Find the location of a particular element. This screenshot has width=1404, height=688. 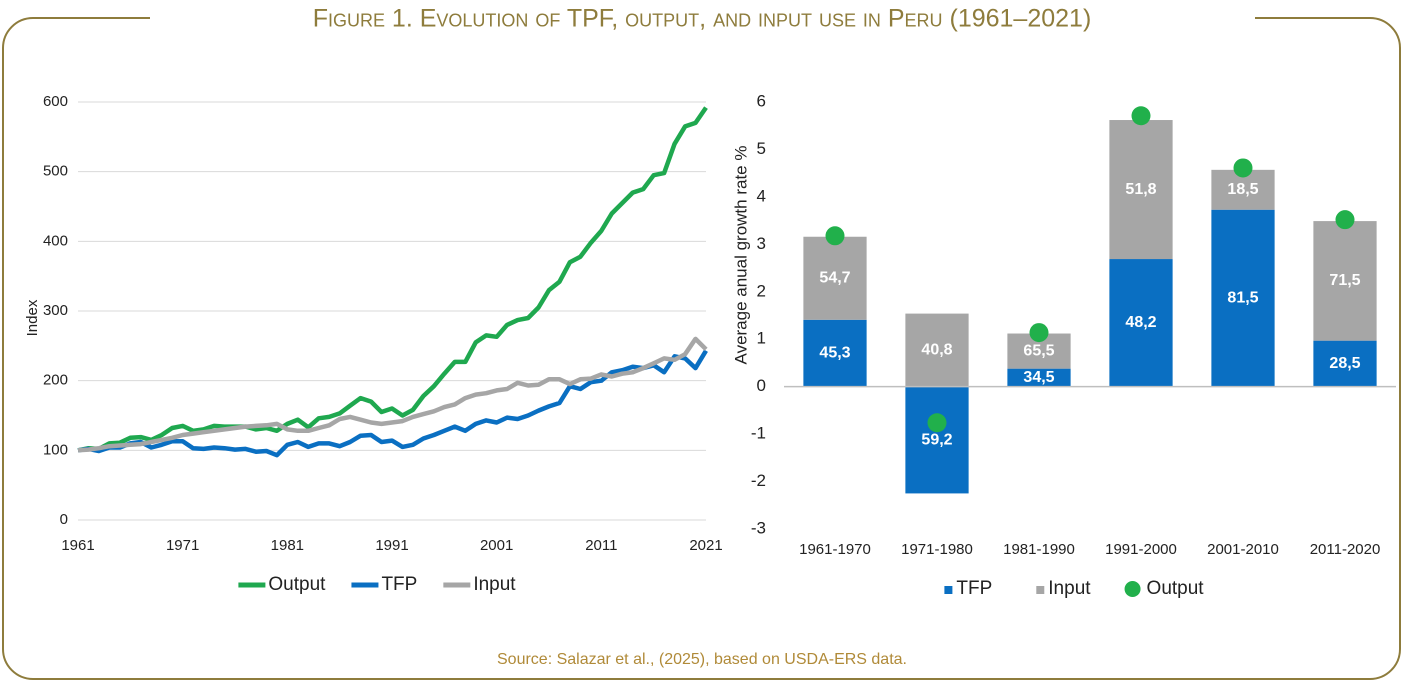

data-label: 71,5 is located at coordinates (1344, 280).